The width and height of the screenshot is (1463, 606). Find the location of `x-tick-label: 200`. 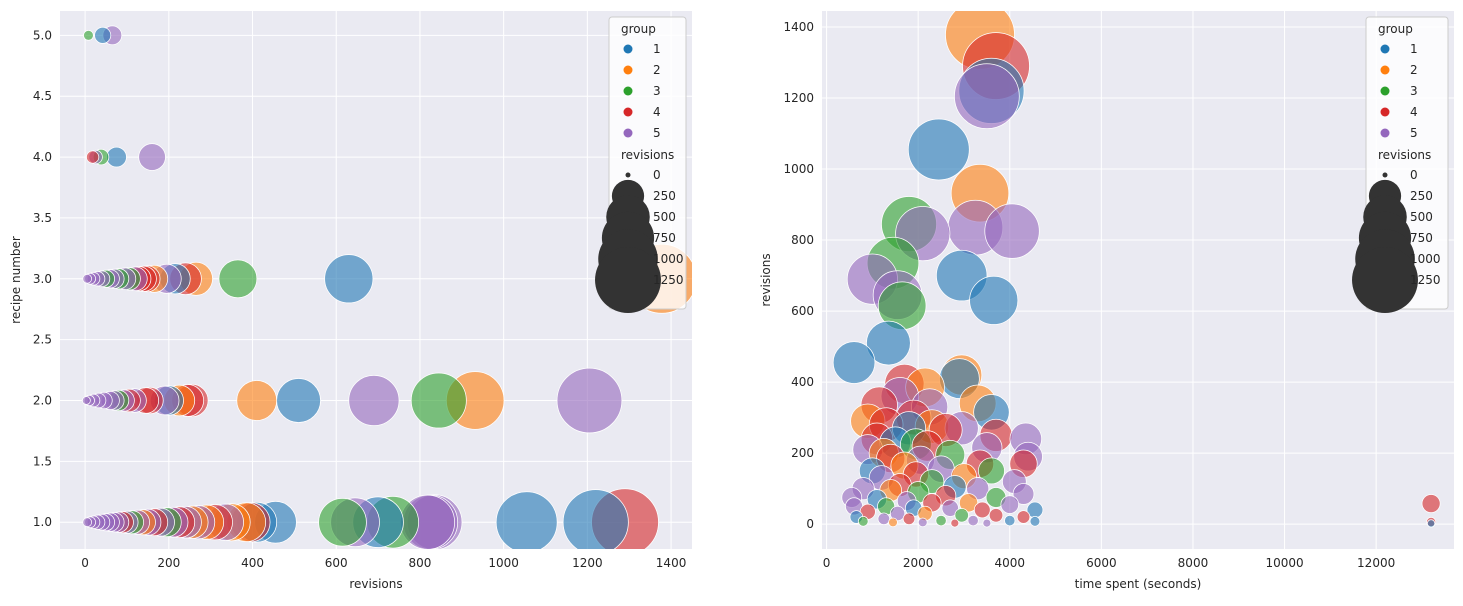

x-tick-label: 200 is located at coordinates (168, 563).